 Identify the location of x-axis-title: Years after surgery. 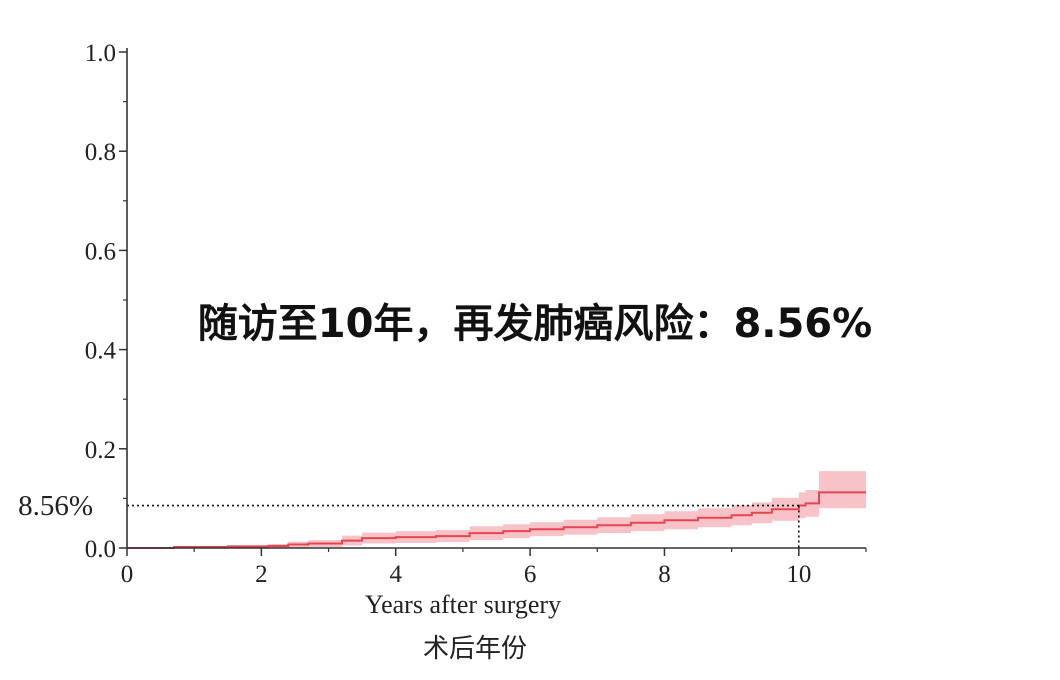
(463, 604).